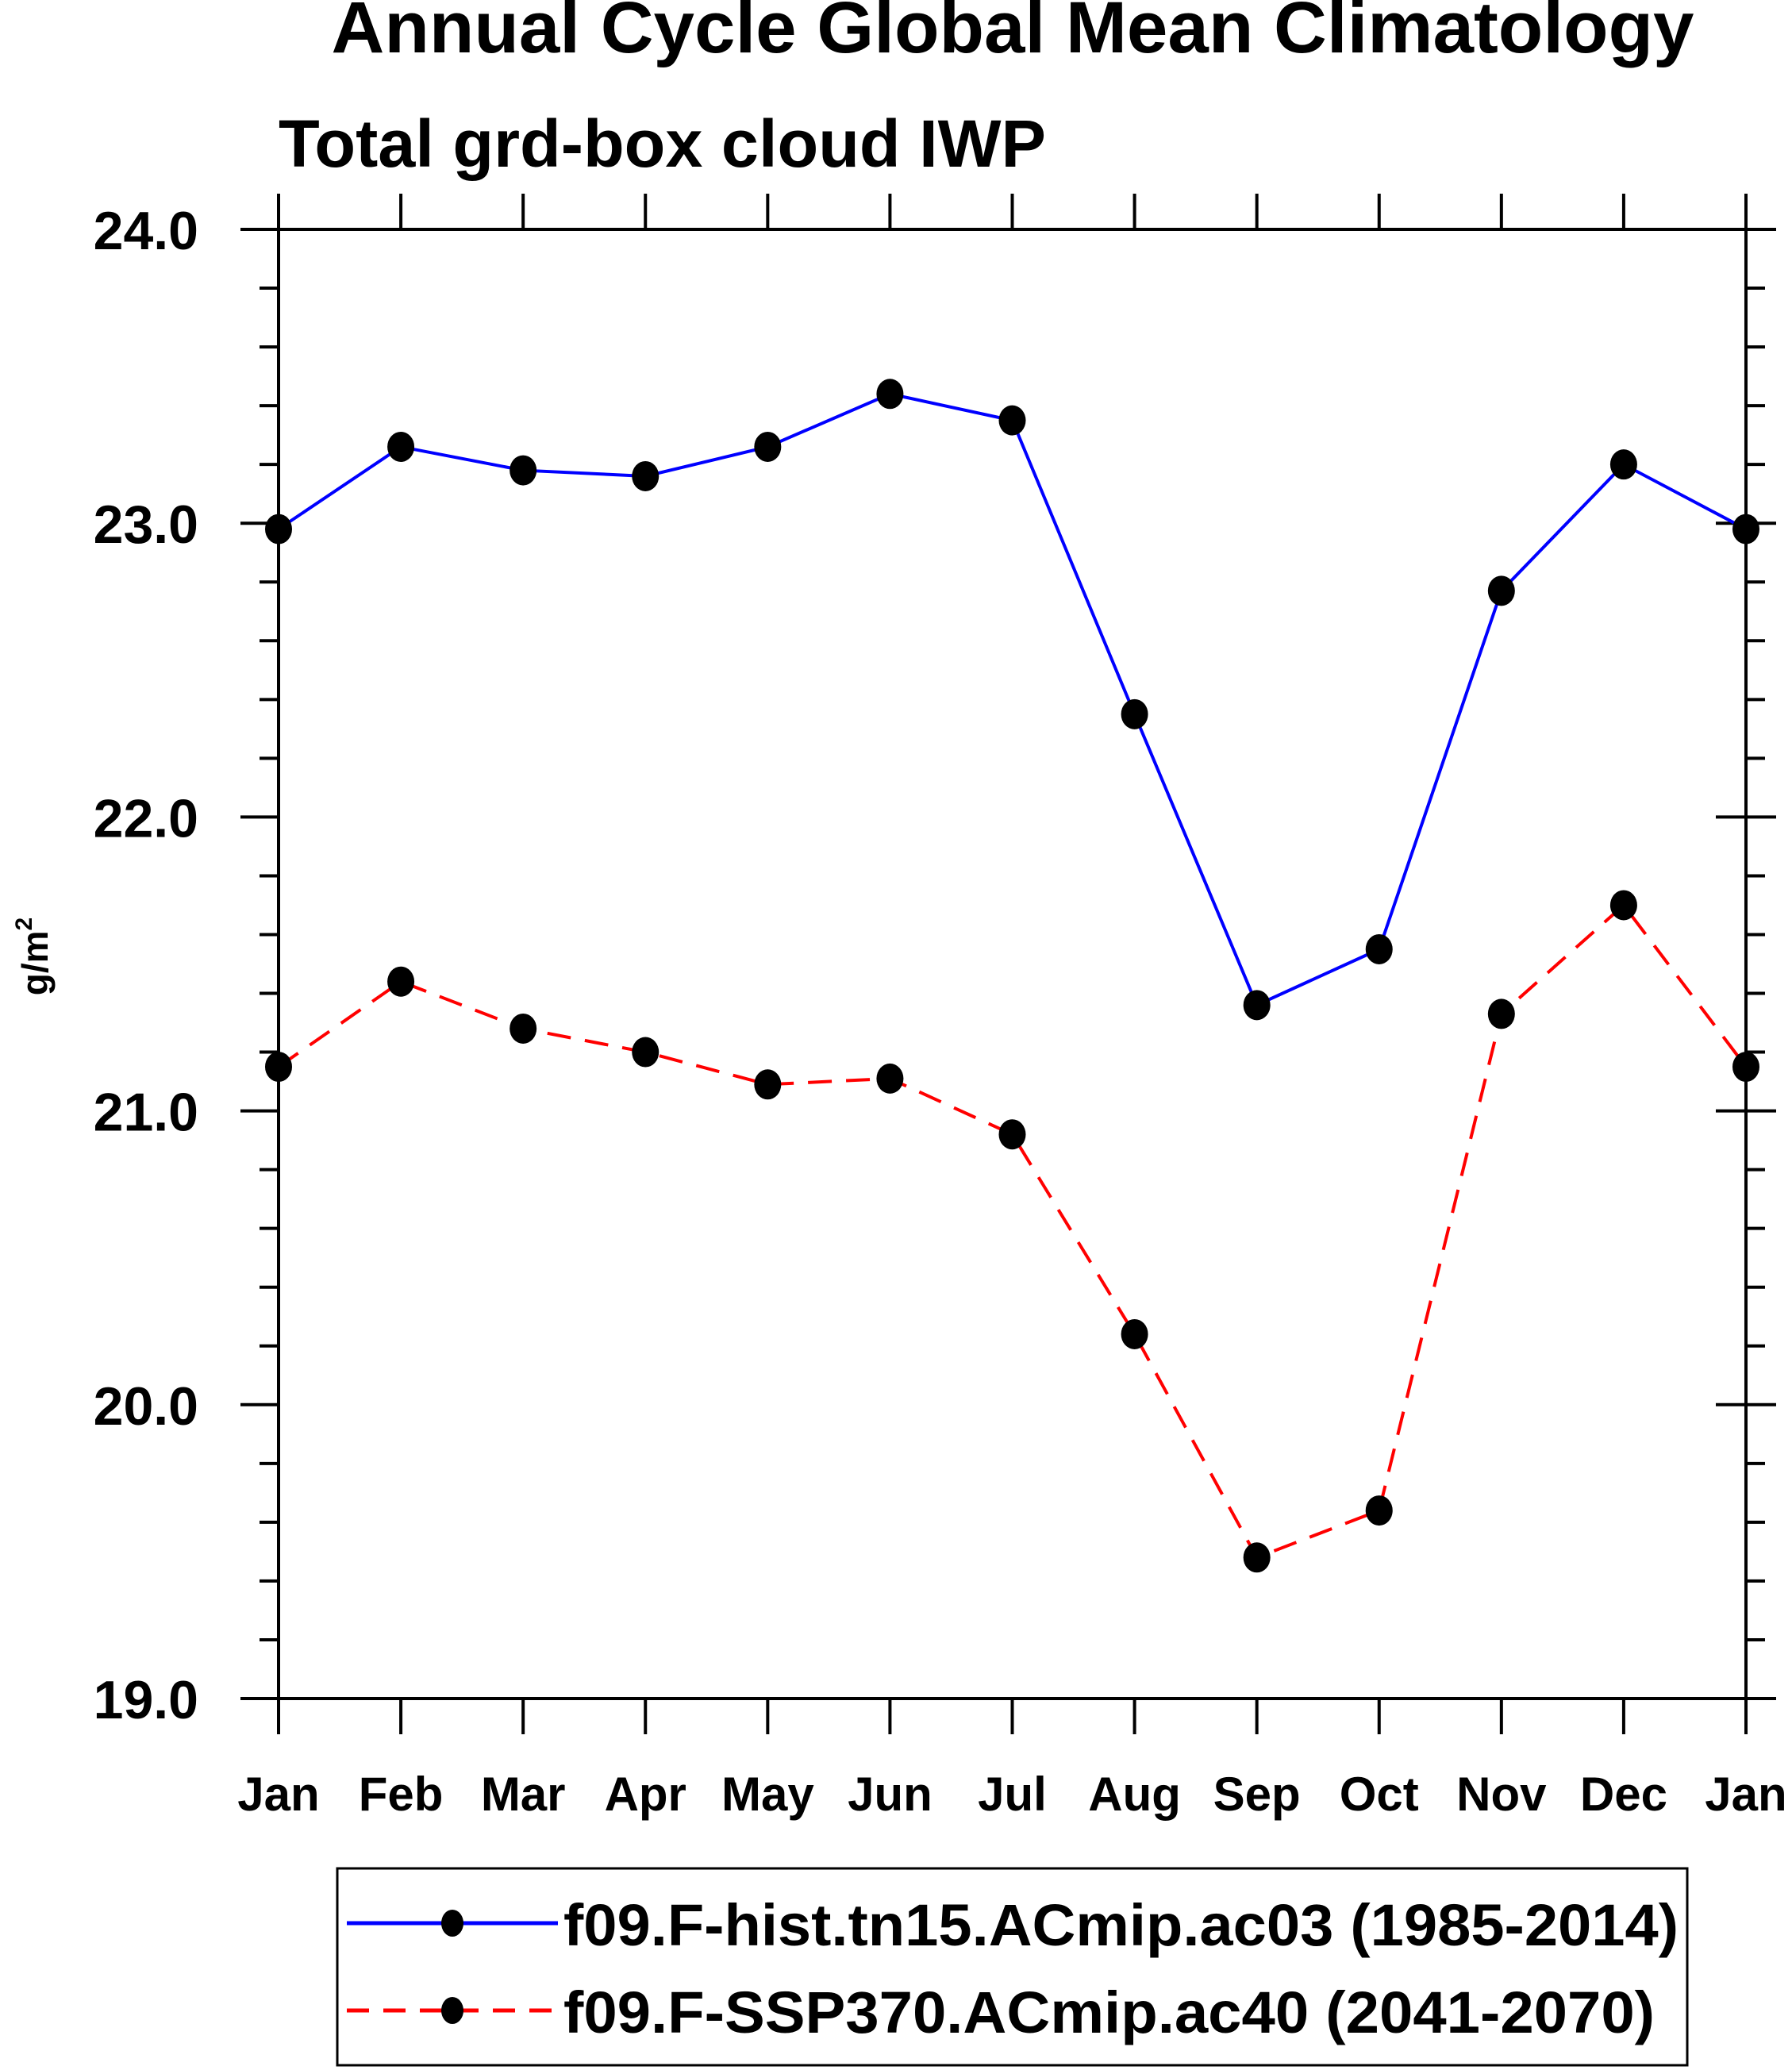 The height and width of the screenshot is (2070, 1792). What do you see at coordinates (146, 1700) in the screenshot?
I see `y-tick-label: 19.0` at bounding box center [146, 1700].